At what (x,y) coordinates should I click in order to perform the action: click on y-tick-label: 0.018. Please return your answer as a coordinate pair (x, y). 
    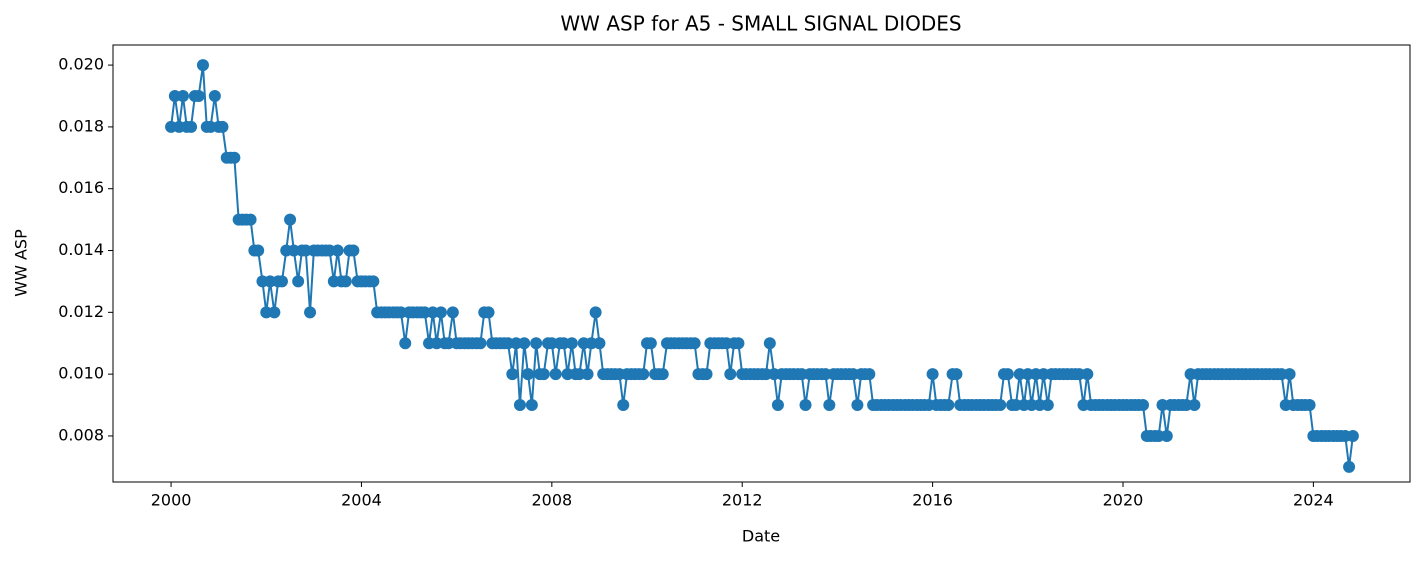
    Looking at the image, I should click on (81, 125).